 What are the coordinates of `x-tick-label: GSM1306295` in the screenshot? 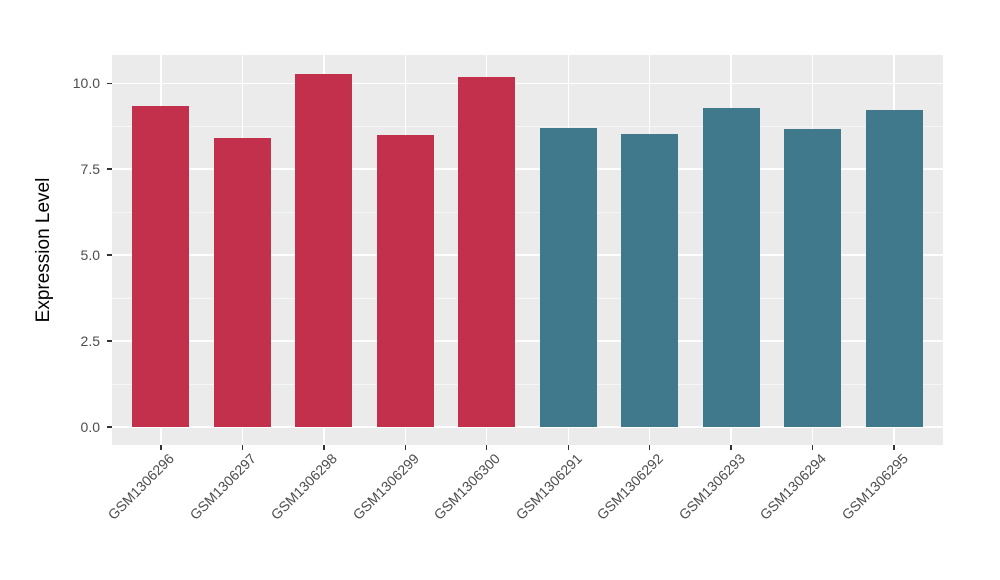 It's located at (874, 486).